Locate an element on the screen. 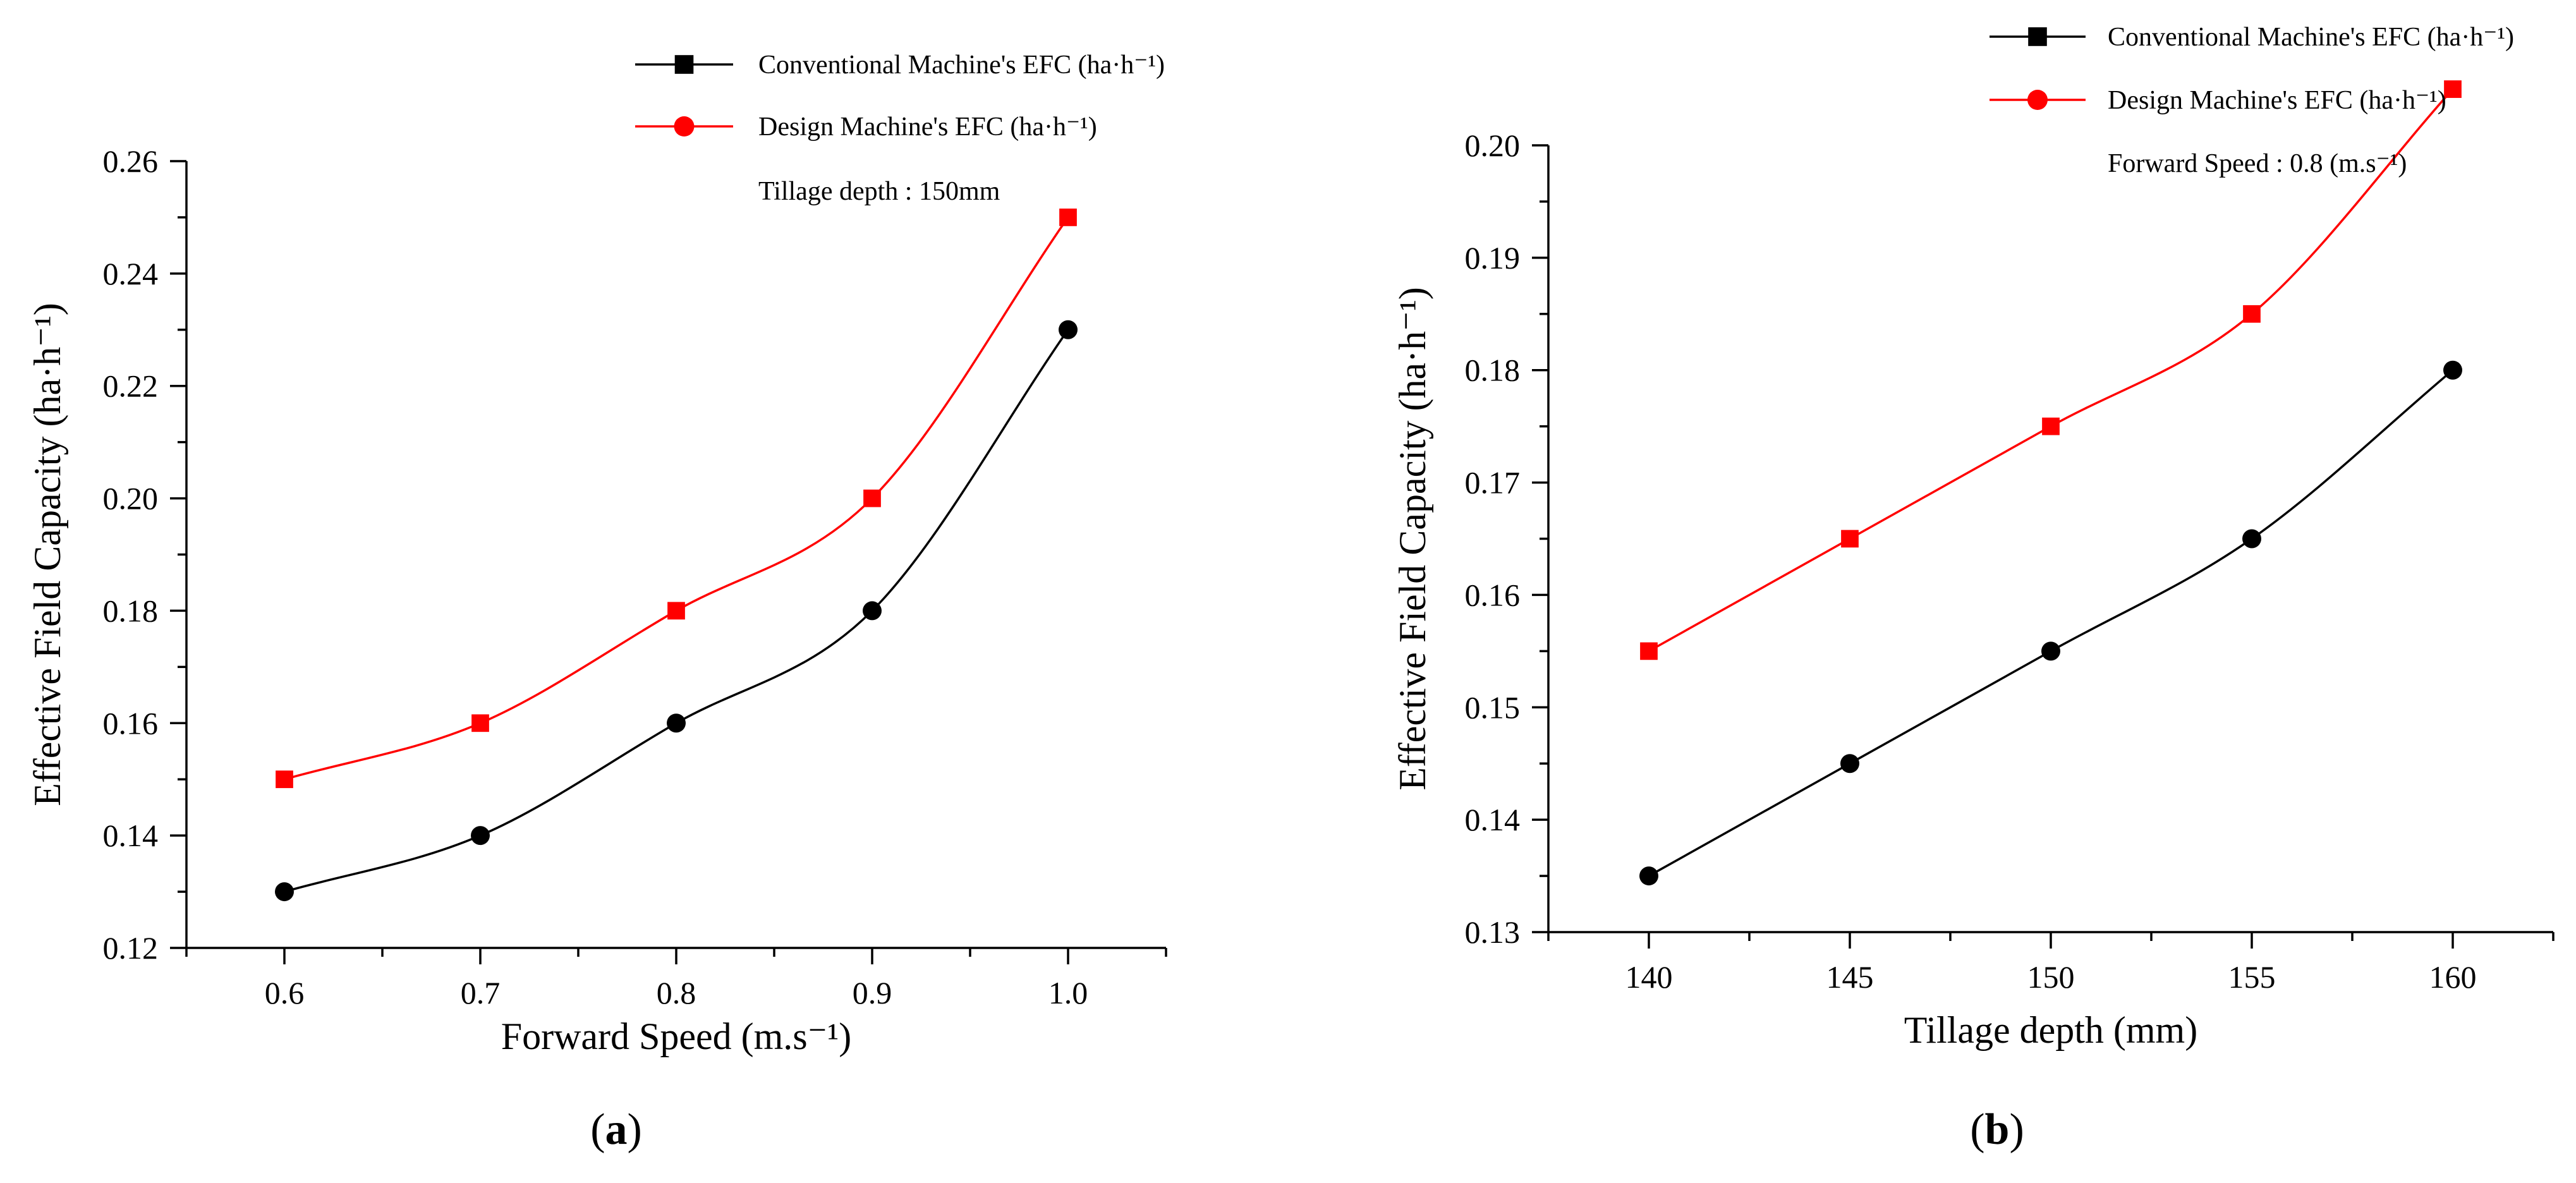  y-tick-label: 0.19 is located at coordinates (1493, 258).